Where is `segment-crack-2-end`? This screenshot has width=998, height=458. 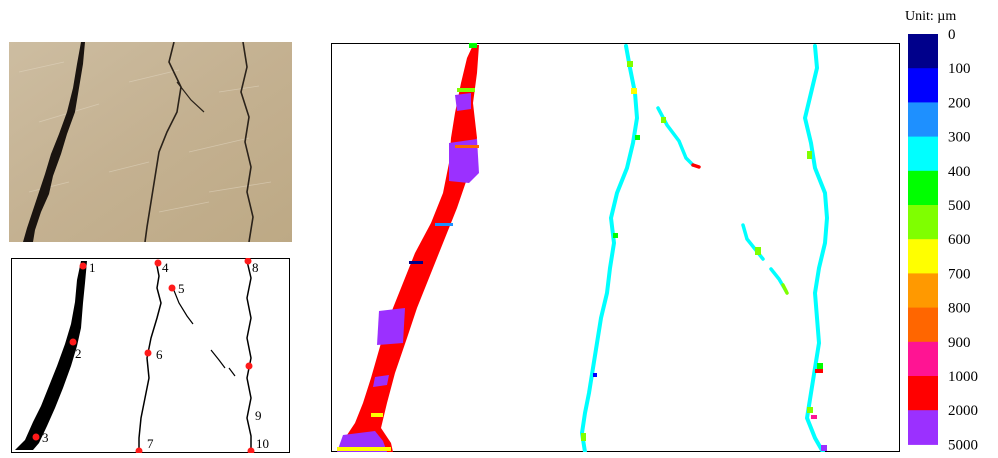 segment-crack-2-end is located at coordinates (785, 289).